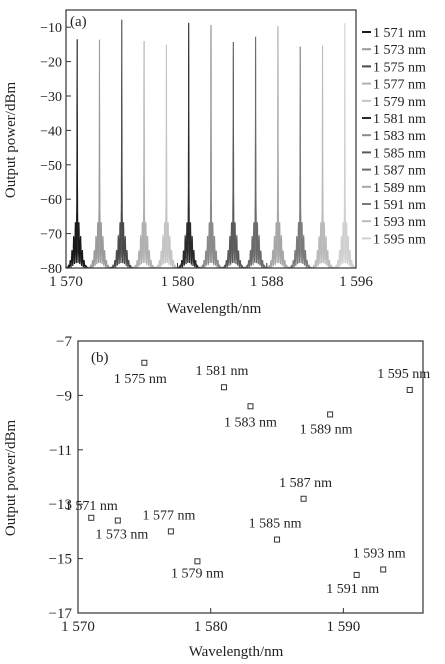 The image size is (445, 664). I want to click on b-x-axis: 1 570 1 580 1 590, so click(210, 621).